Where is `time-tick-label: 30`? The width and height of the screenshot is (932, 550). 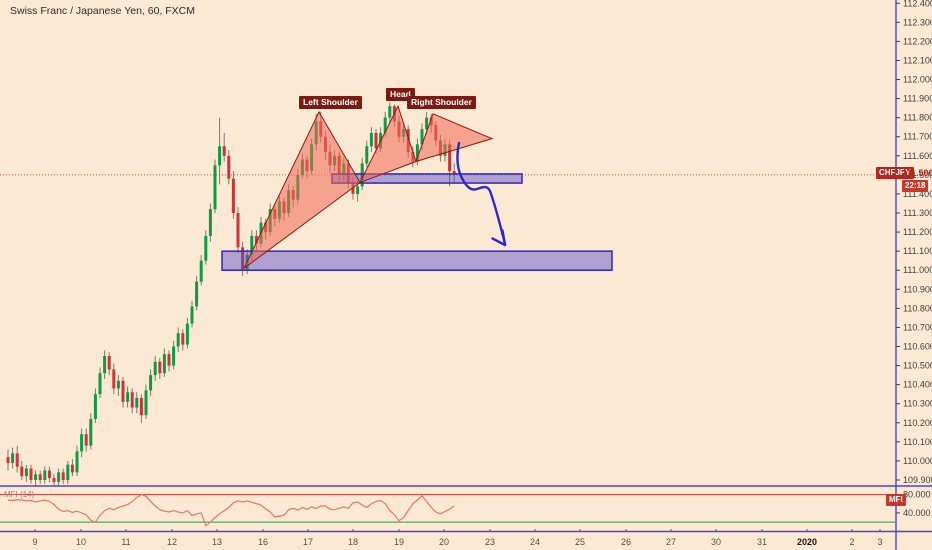
time-tick-label: 30 is located at coordinates (716, 542).